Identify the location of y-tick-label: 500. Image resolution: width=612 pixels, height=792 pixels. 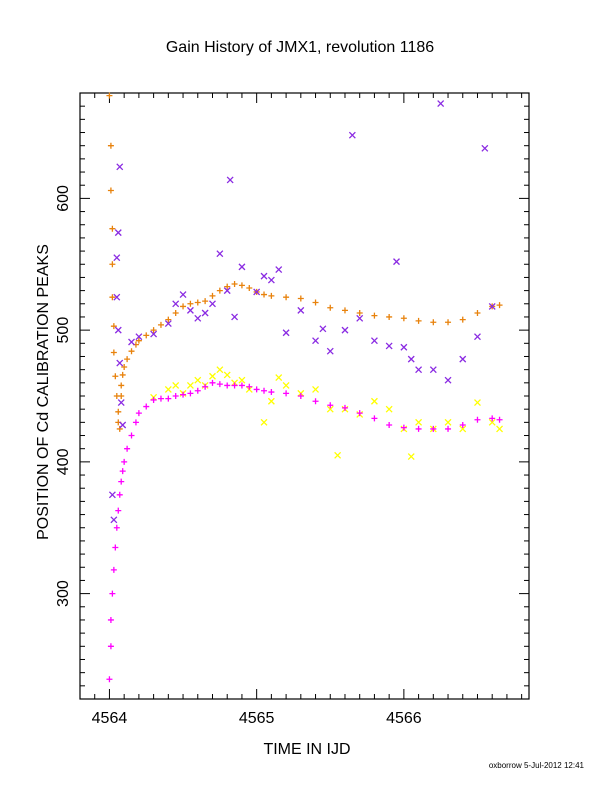
(63, 330).